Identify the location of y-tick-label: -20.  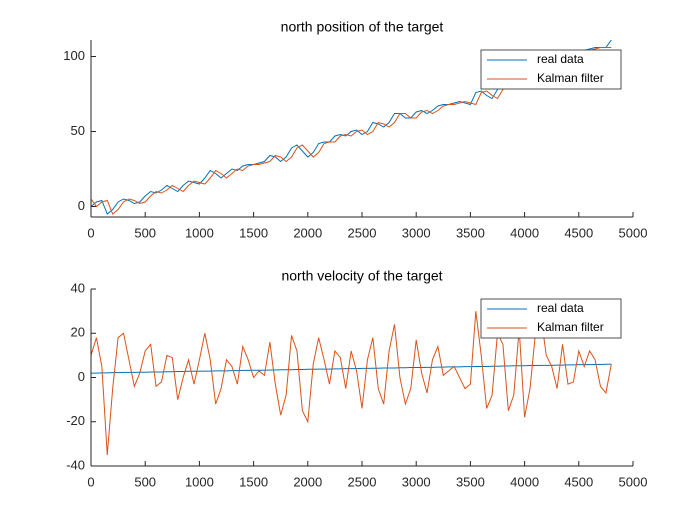
(75, 420).